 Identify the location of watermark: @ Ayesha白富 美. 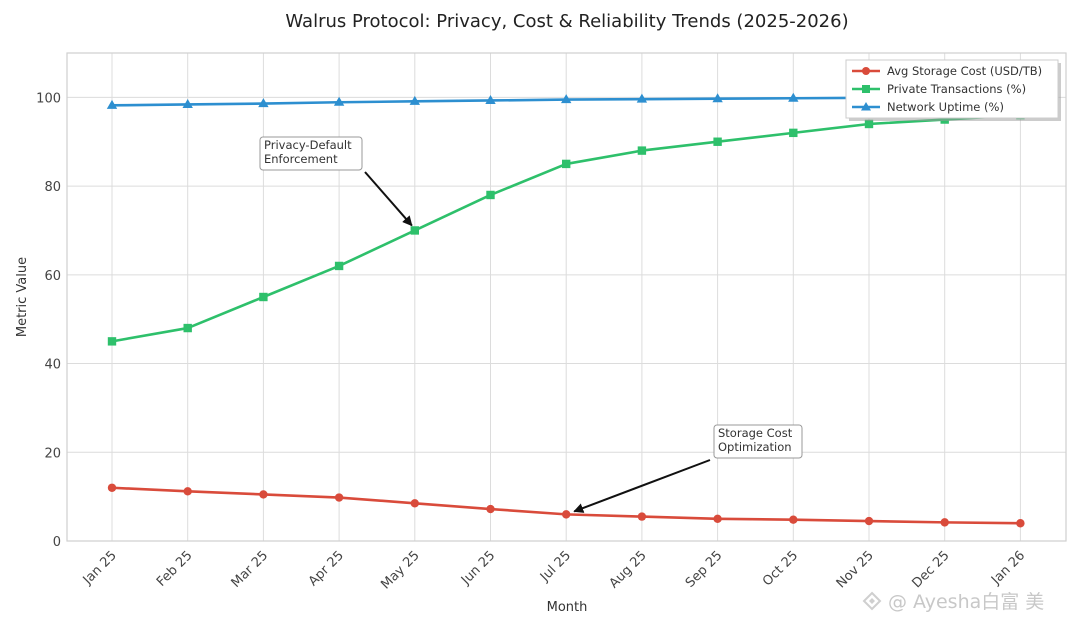
(953, 602).